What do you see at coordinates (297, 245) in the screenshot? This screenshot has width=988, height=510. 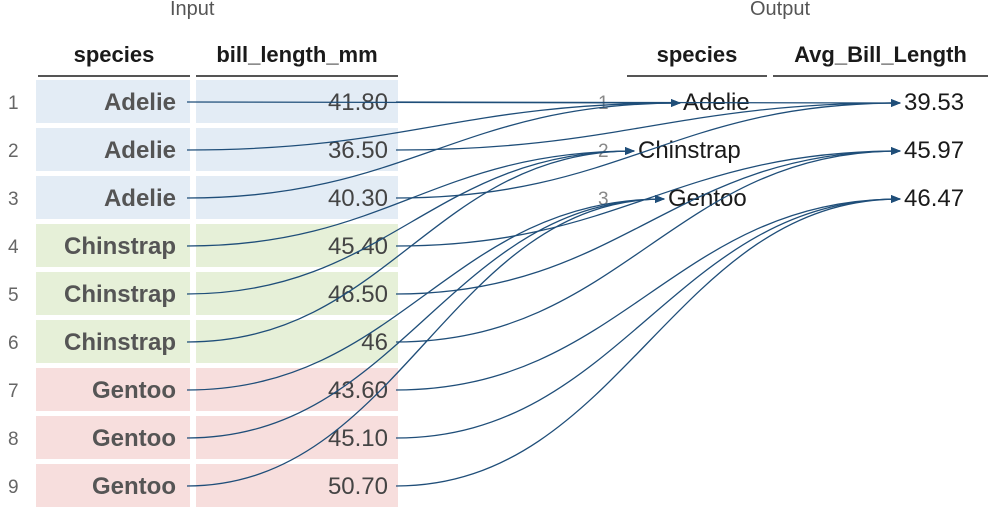 I see `input-value-cell: 45.40` at bounding box center [297, 245].